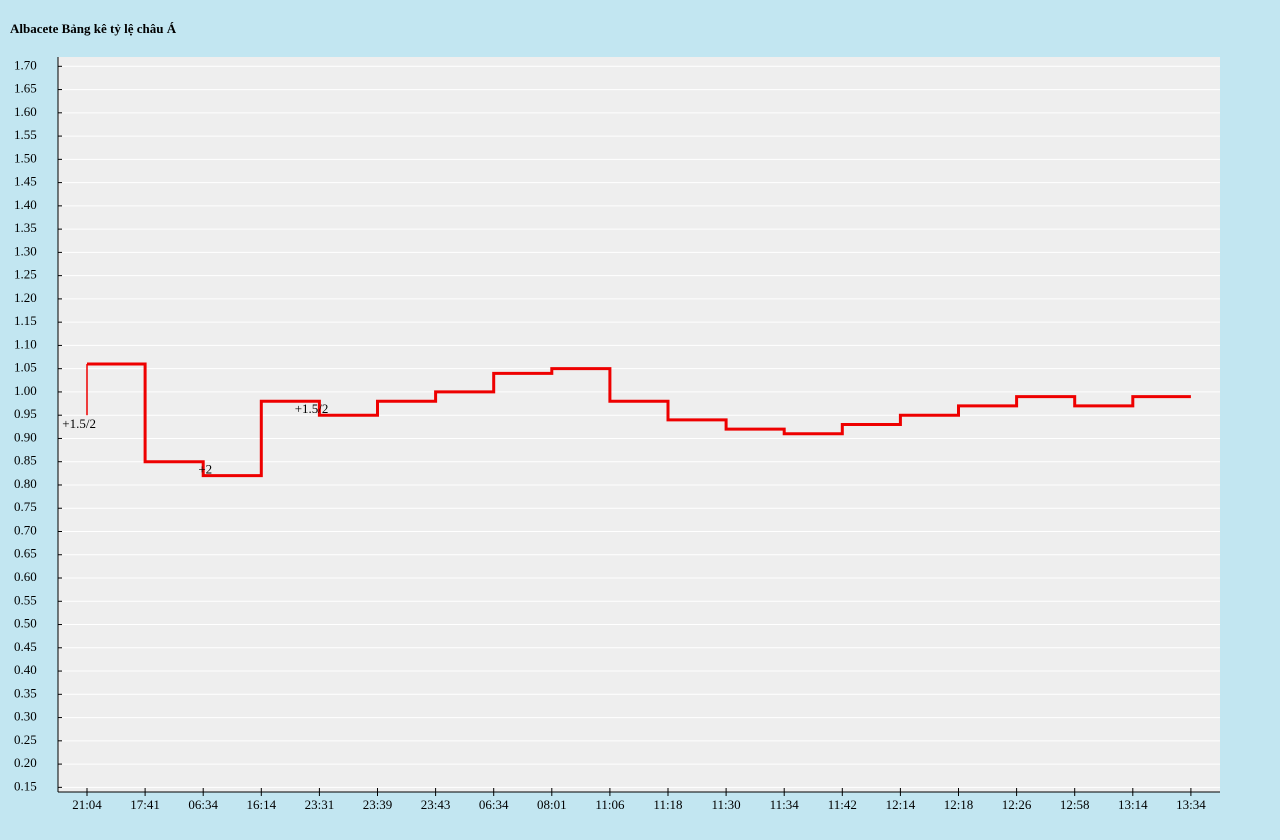 The height and width of the screenshot is (840, 1280). What do you see at coordinates (667, 804) in the screenshot?
I see `x-tick-label: 11:18` at bounding box center [667, 804].